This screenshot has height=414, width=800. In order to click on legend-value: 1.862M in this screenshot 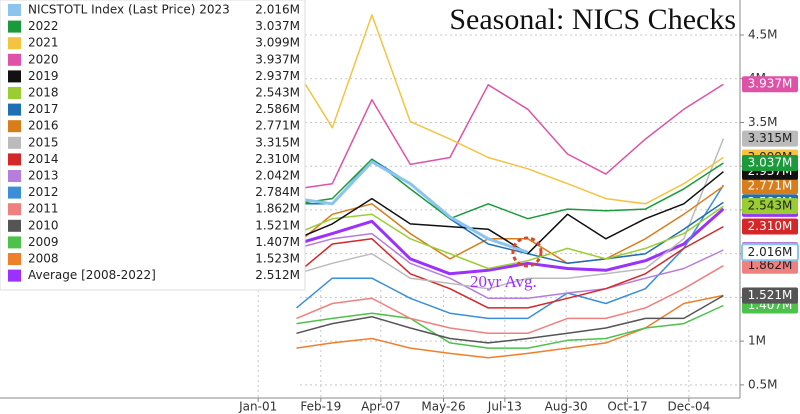, I will do `click(277, 209)`.